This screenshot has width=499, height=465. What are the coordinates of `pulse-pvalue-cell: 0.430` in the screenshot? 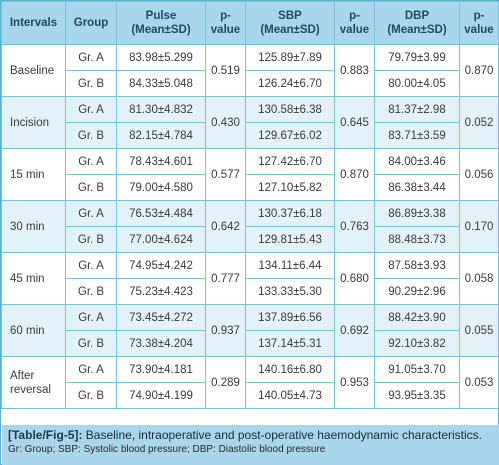 It's located at (225, 122).